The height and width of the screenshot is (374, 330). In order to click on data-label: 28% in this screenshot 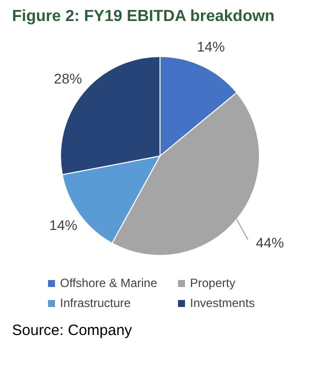, I will do `click(68, 78)`.